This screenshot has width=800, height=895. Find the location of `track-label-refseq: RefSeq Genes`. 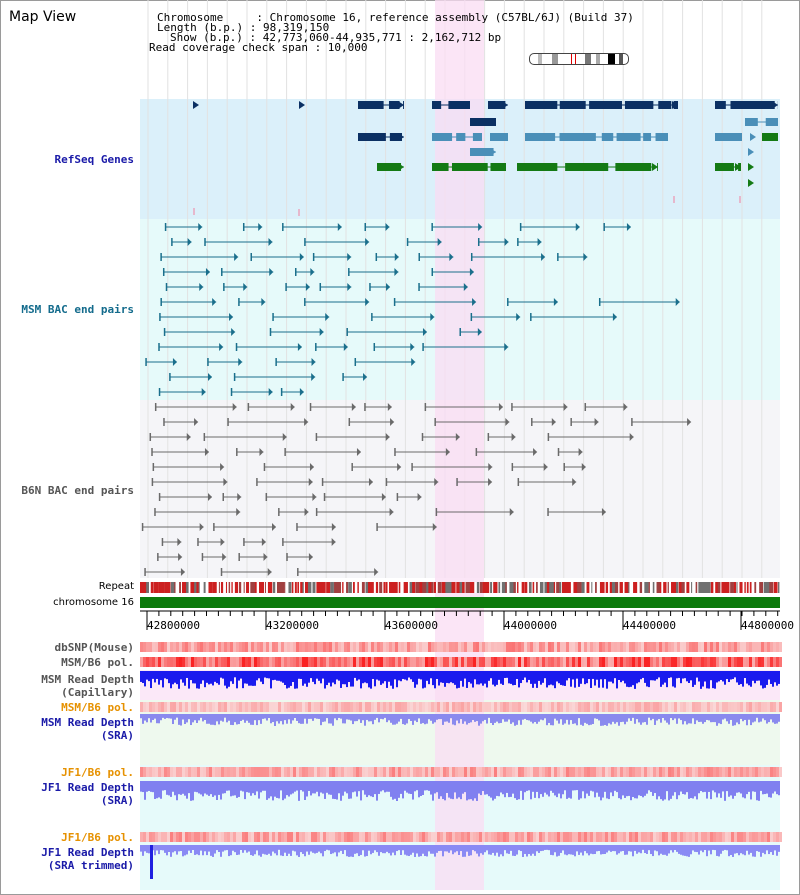

track-label-refseq: RefSeq Genes is located at coordinates (94, 159).